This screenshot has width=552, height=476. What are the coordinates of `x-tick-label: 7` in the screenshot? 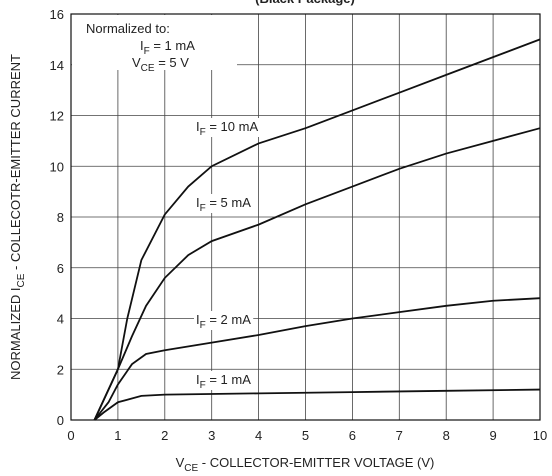 It's located at (399, 435).